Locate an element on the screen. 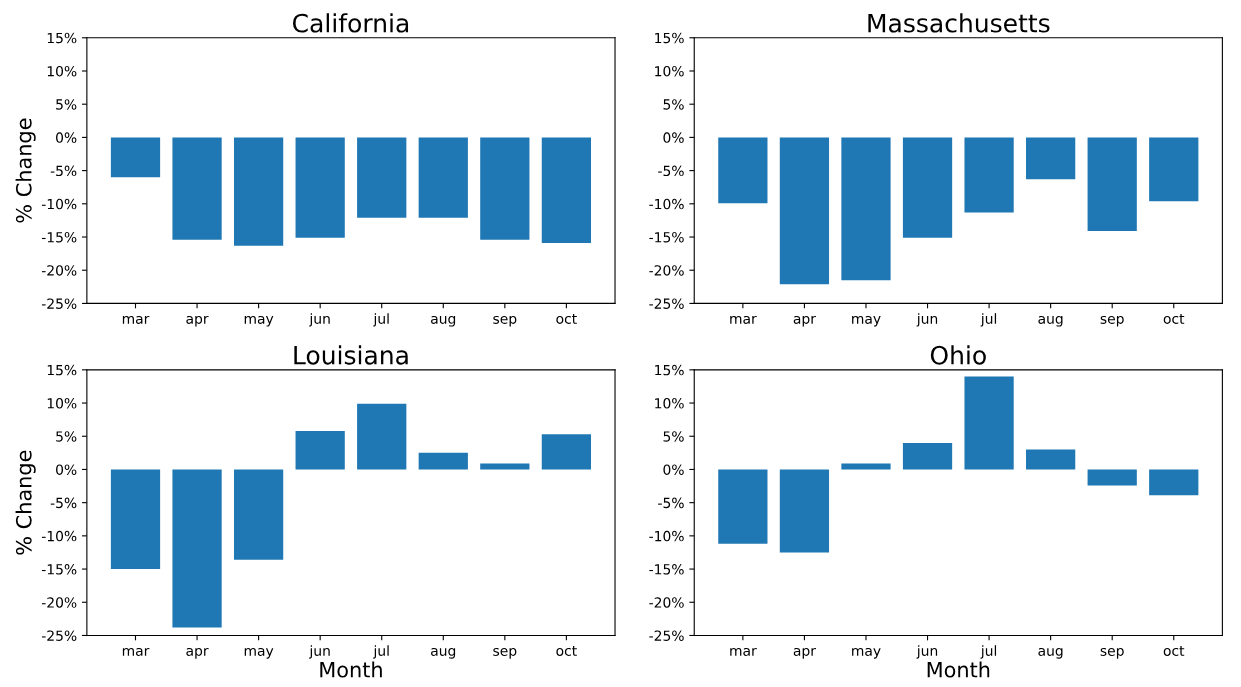  chart-title: Ohio is located at coordinates (958, 355).